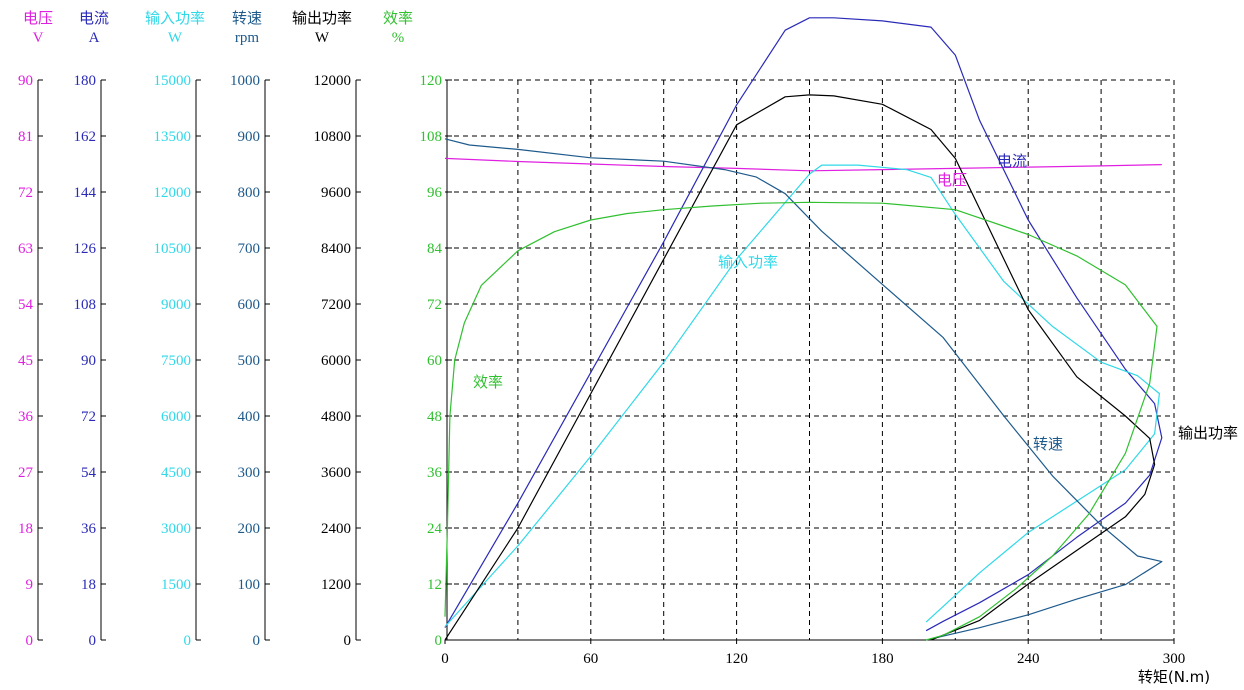 Image resolution: width=1244 pixels, height=690 pixels. I want to click on y-tick-label-speed: 300, so click(249, 473).